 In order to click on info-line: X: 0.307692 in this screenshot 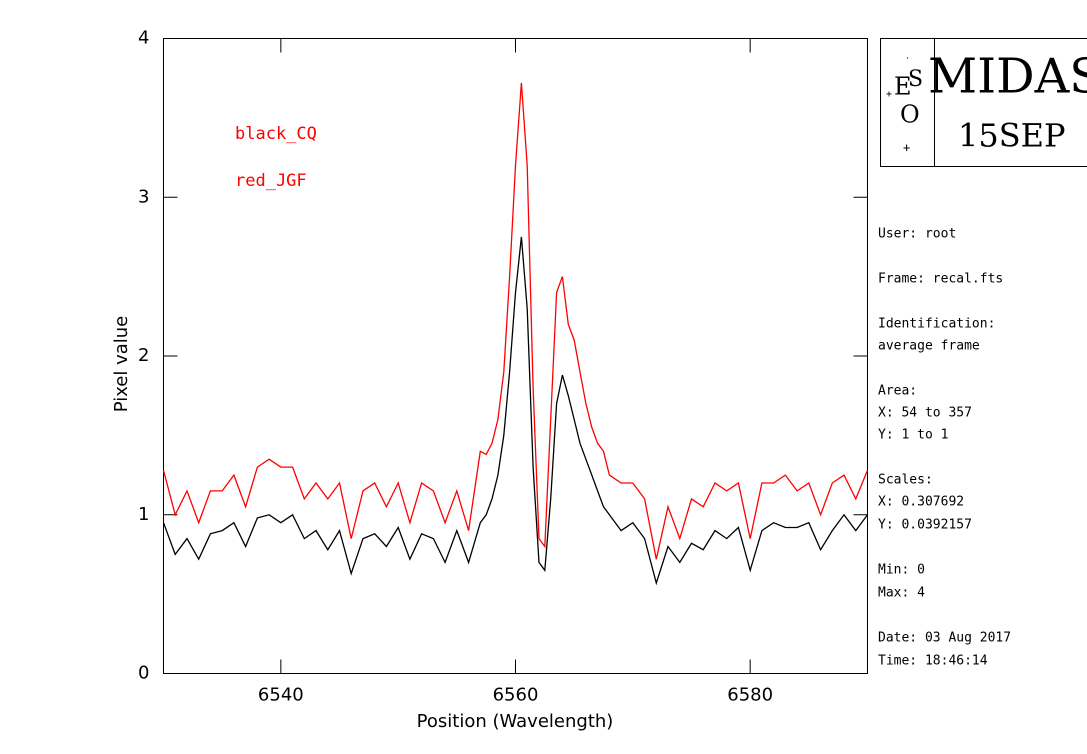, I will do `click(921, 502)`.